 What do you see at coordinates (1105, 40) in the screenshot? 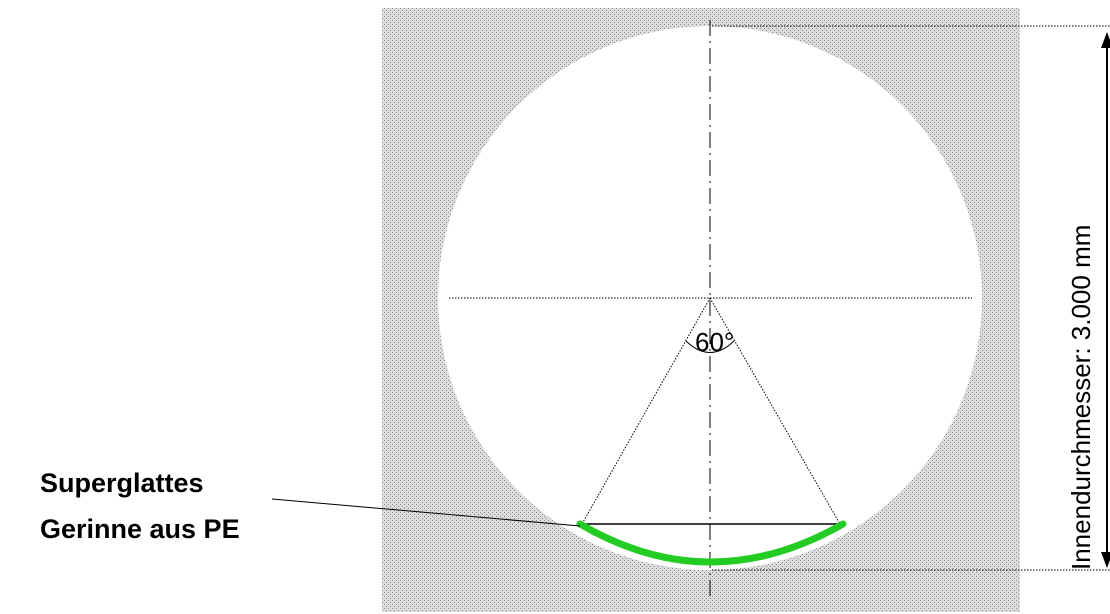
I see `dimension-arrowhead-top-icon` at bounding box center [1105, 40].